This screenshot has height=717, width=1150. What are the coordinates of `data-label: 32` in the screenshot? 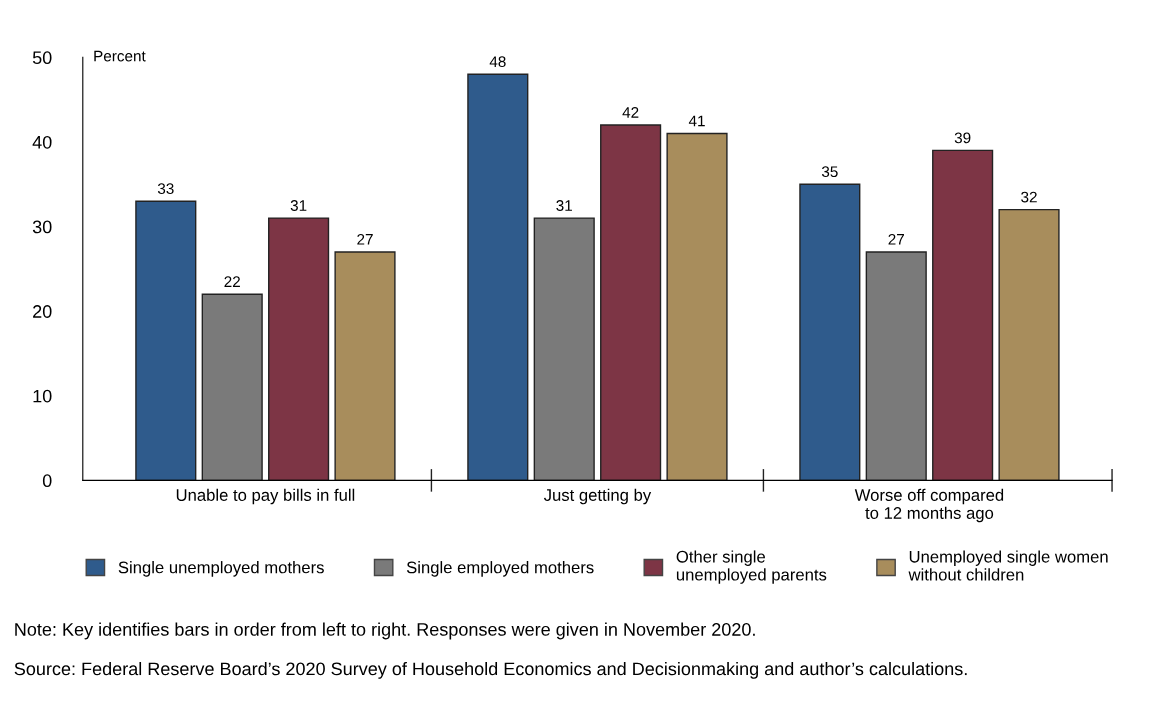 It's located at (1029, 197).